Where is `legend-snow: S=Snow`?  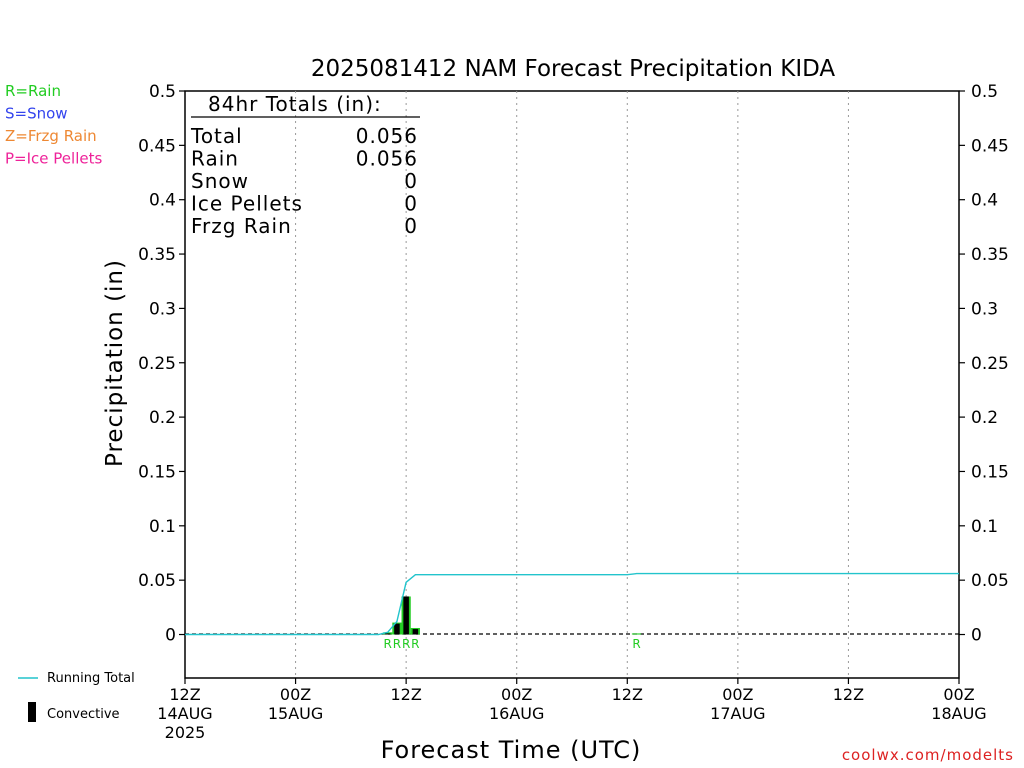
legend-snow: S=Snow is located at coordinates (36, 114).